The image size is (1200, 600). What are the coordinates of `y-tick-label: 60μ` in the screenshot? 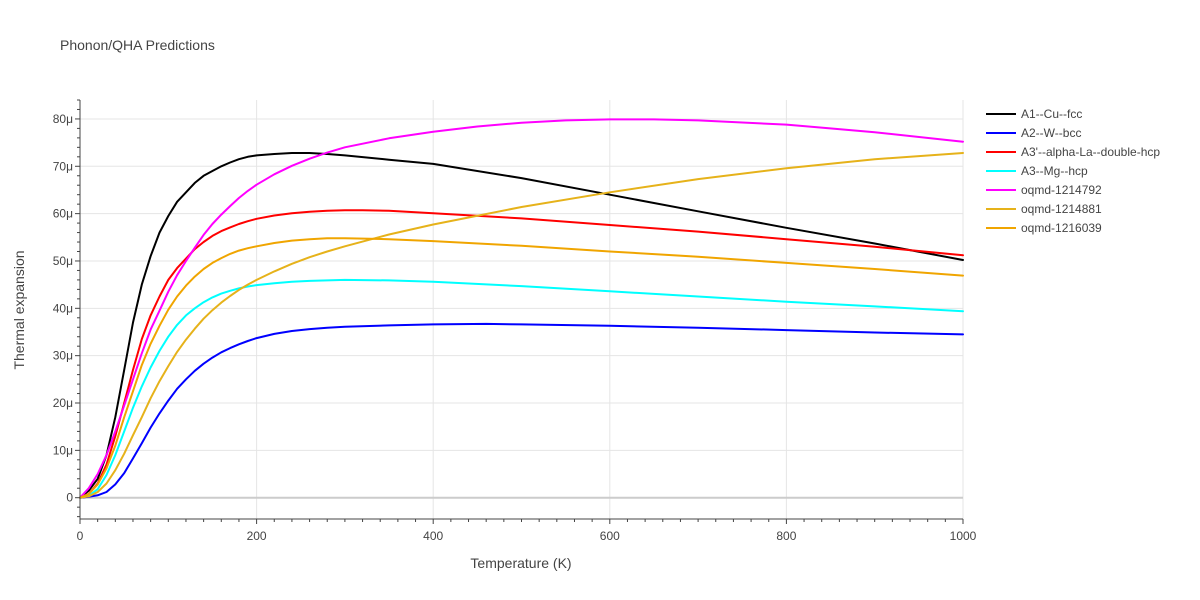 It's located at (63, 214).